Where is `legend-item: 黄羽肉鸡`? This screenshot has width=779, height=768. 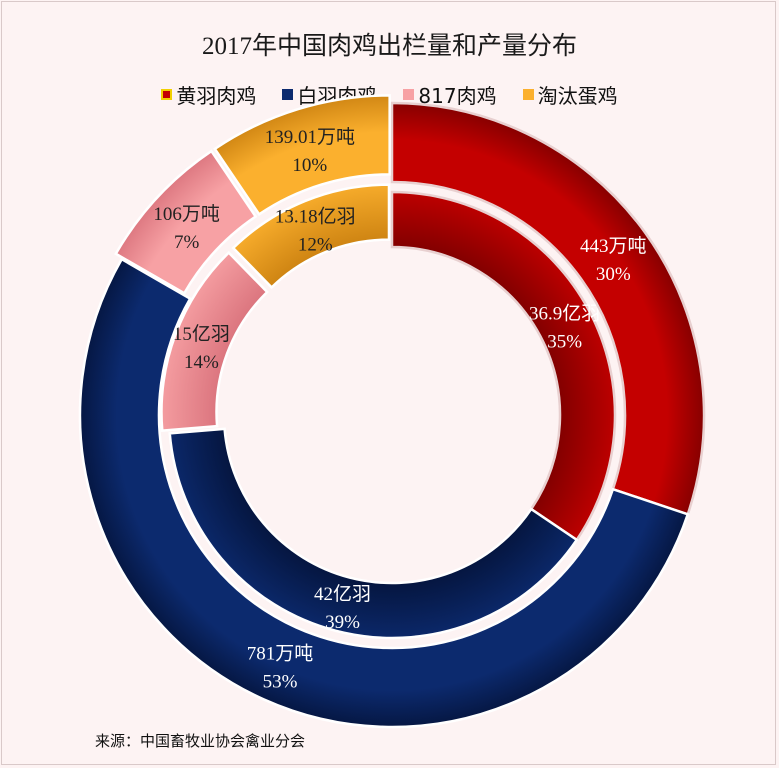
legend-item: 黄羽肉鸡 is located at coordinates (208, 94).